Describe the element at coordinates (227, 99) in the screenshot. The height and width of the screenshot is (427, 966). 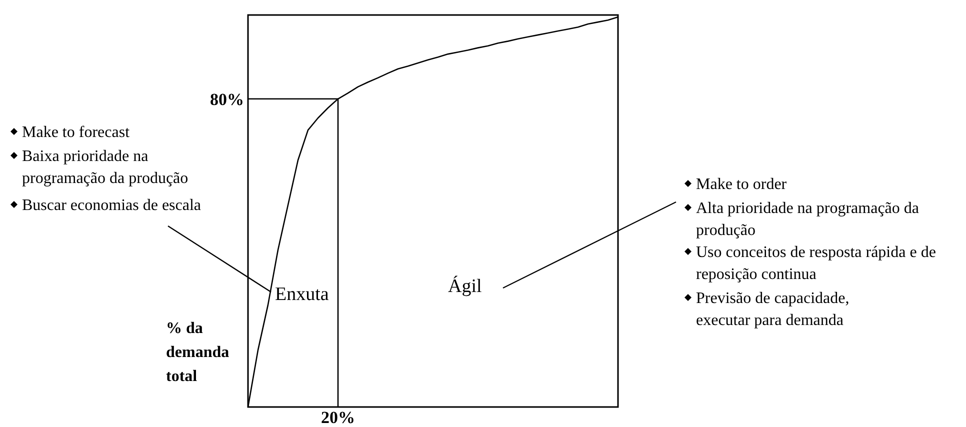
I see `text: 80%` at that location.